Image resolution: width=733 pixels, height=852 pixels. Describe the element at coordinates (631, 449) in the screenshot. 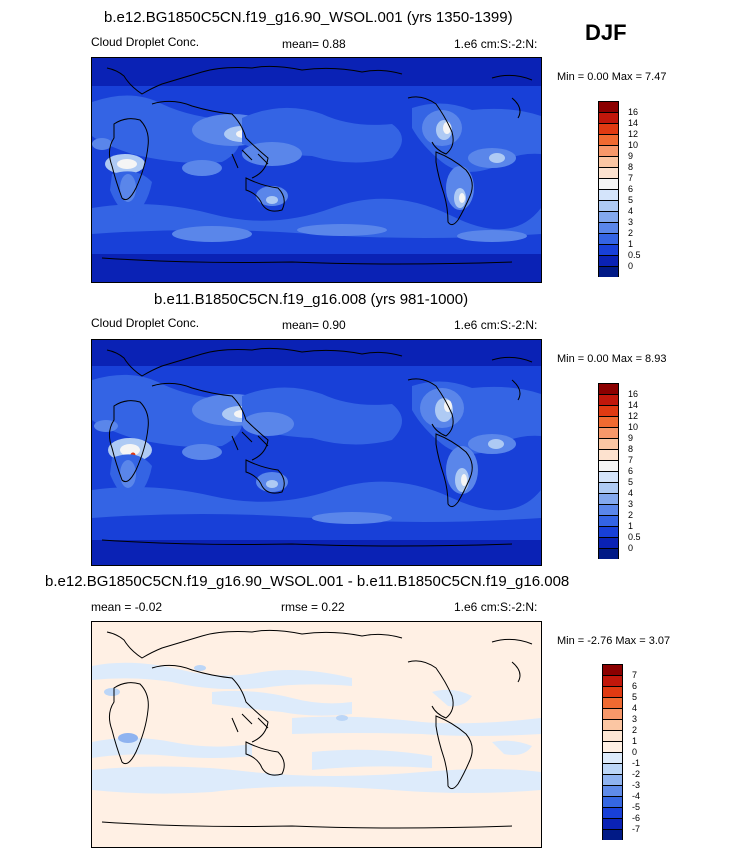

I see `panel-2-colorbar-label: 8` at that location.